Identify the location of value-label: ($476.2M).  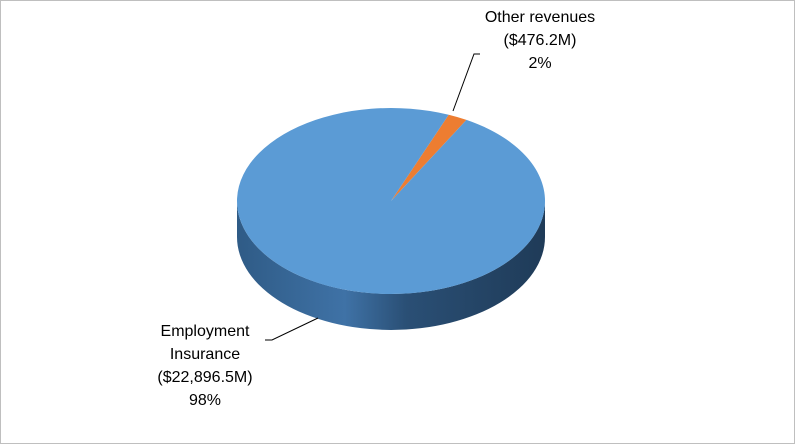
(540, 40).